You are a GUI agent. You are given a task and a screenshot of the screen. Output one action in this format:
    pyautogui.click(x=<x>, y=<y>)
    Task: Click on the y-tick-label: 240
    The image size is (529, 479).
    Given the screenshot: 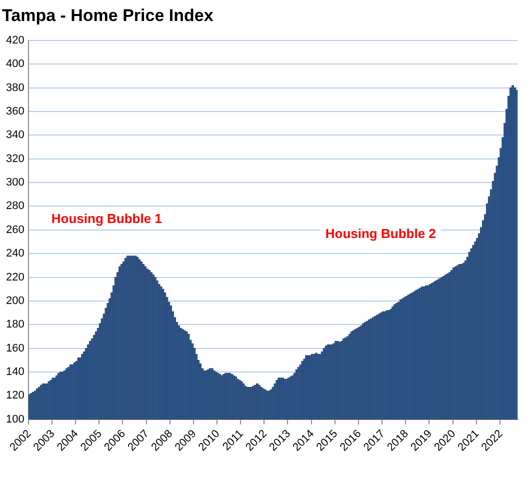 What is the action you would take?
    pyautogui.click(x=15, y=254)
    